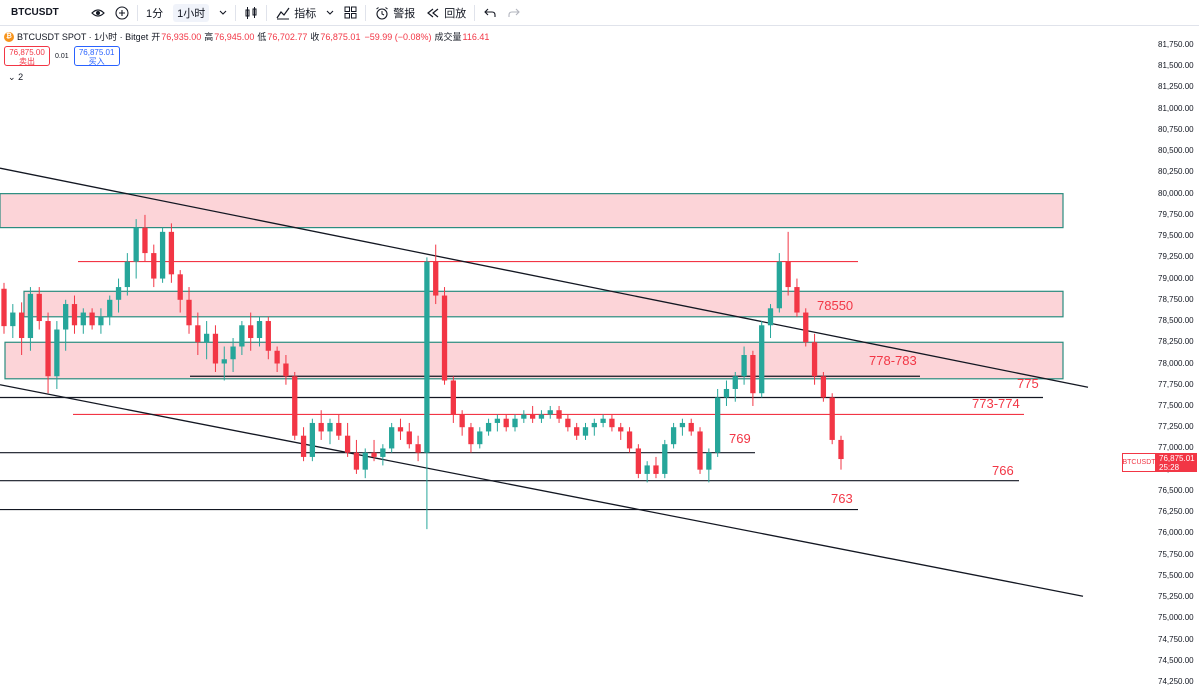 The image size is (1199, 700). I want to click on legend-low-value: 76,702.77, so click(287, 36).